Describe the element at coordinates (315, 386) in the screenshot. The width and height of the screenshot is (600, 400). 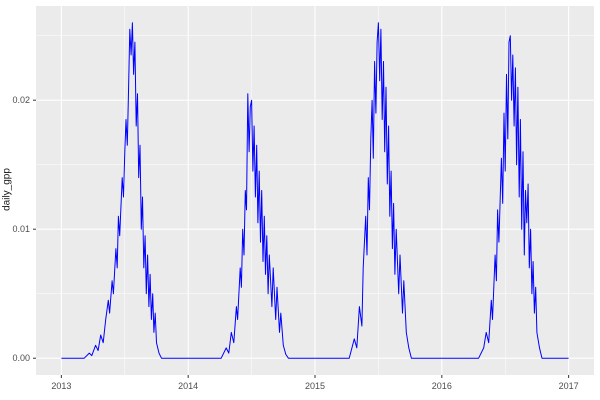
I see `x-tick-label: 2015` at that location.